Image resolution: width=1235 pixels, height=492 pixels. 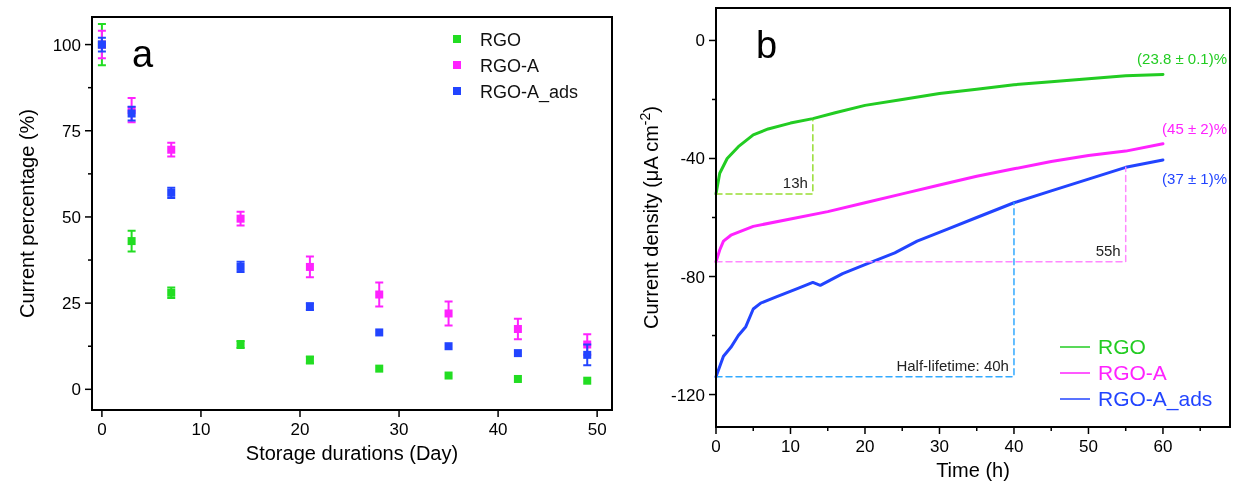 What do you see at coordinates (973, 470) in the screenshot?
I see `x-axis-title: Time (h)` at bounding box center [973, 470].